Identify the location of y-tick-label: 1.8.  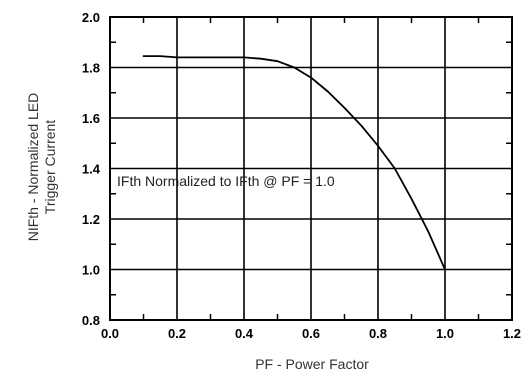
(91, 68).